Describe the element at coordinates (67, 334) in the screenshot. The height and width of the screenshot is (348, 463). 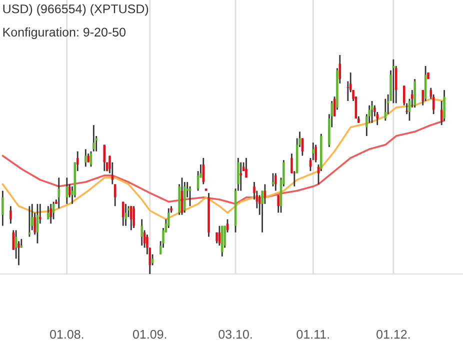
I see `x-tick-label: 01.08.` at that location.